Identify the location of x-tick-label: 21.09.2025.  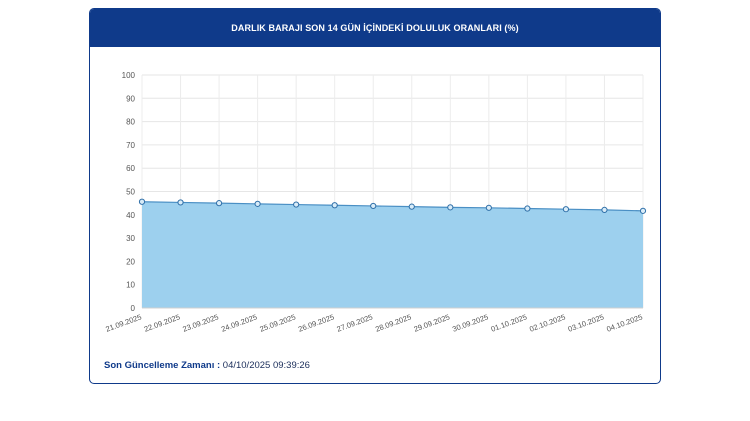
(123, 322).